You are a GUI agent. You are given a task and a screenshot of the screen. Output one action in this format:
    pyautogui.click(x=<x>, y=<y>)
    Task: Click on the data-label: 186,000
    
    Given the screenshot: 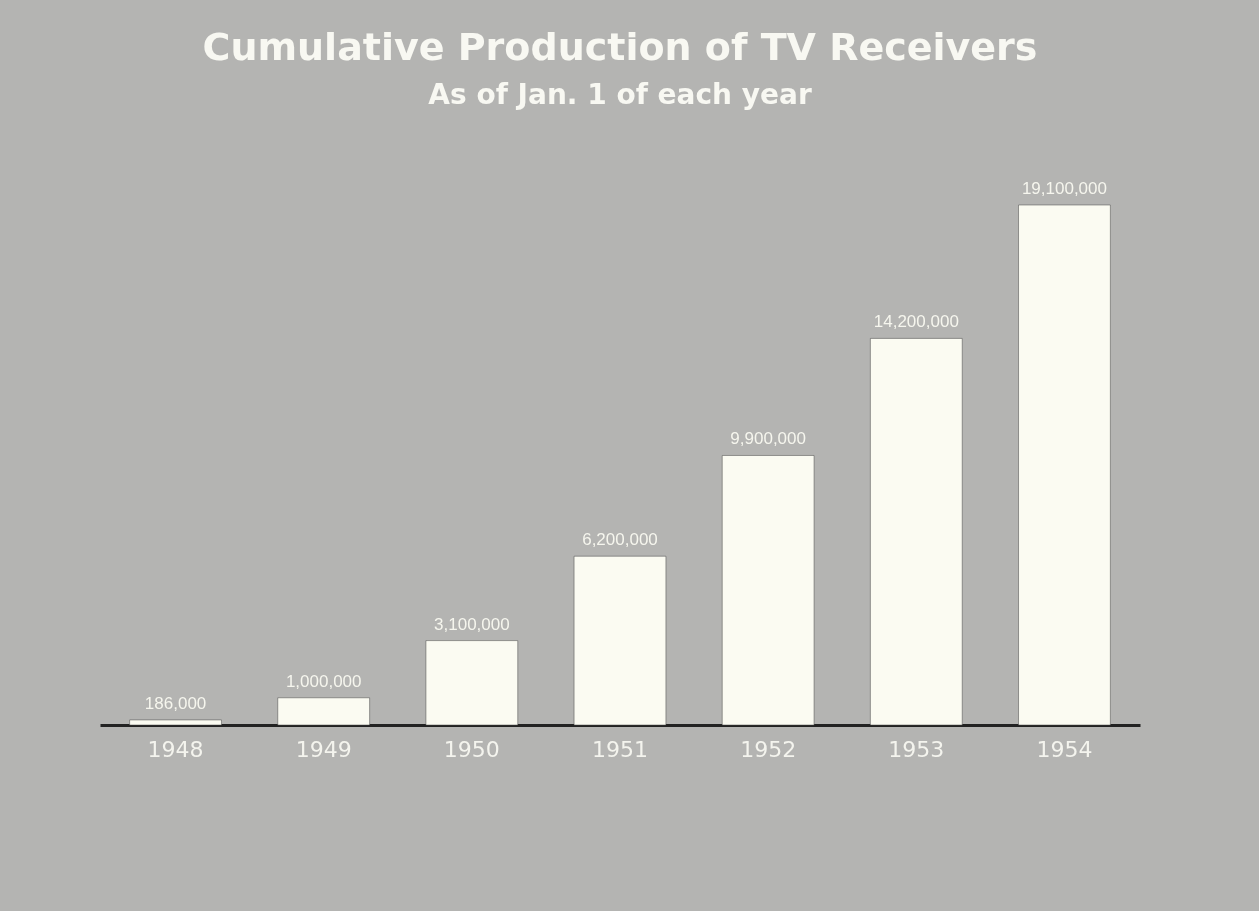 What is the action you would take?
    pyautogui.click(x=175, y=703)
    